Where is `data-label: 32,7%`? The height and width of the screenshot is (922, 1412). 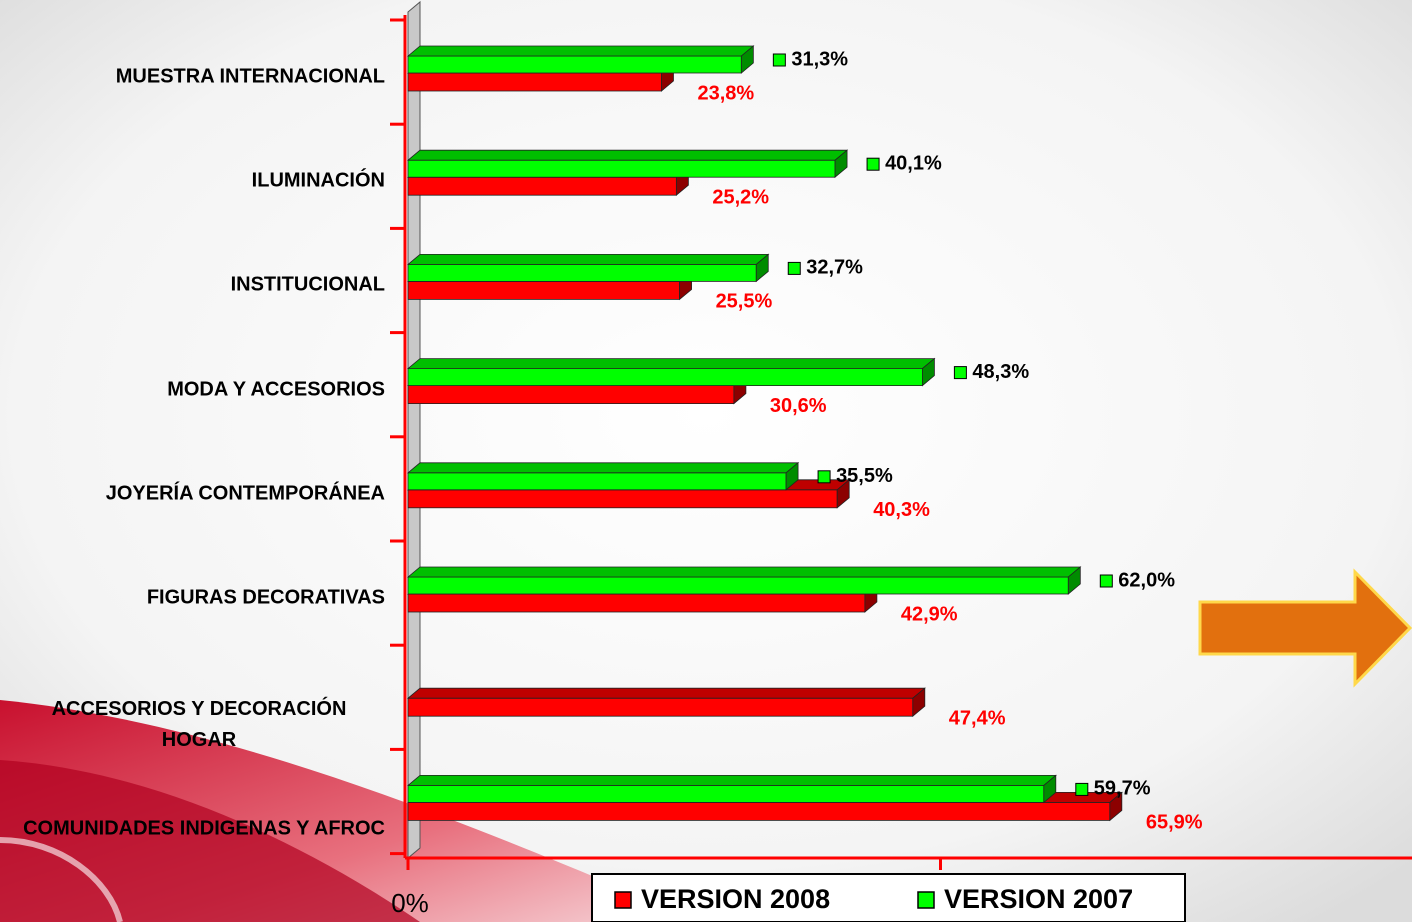
data-label: 32,7% is located at coordinates (834, 268).